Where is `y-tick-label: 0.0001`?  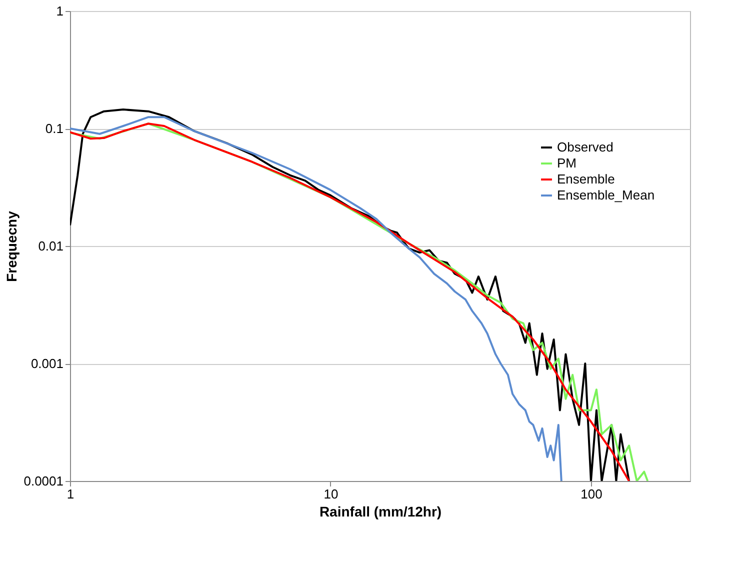
y-tick-label: 0.0001 is located at coordinates (44, 481).